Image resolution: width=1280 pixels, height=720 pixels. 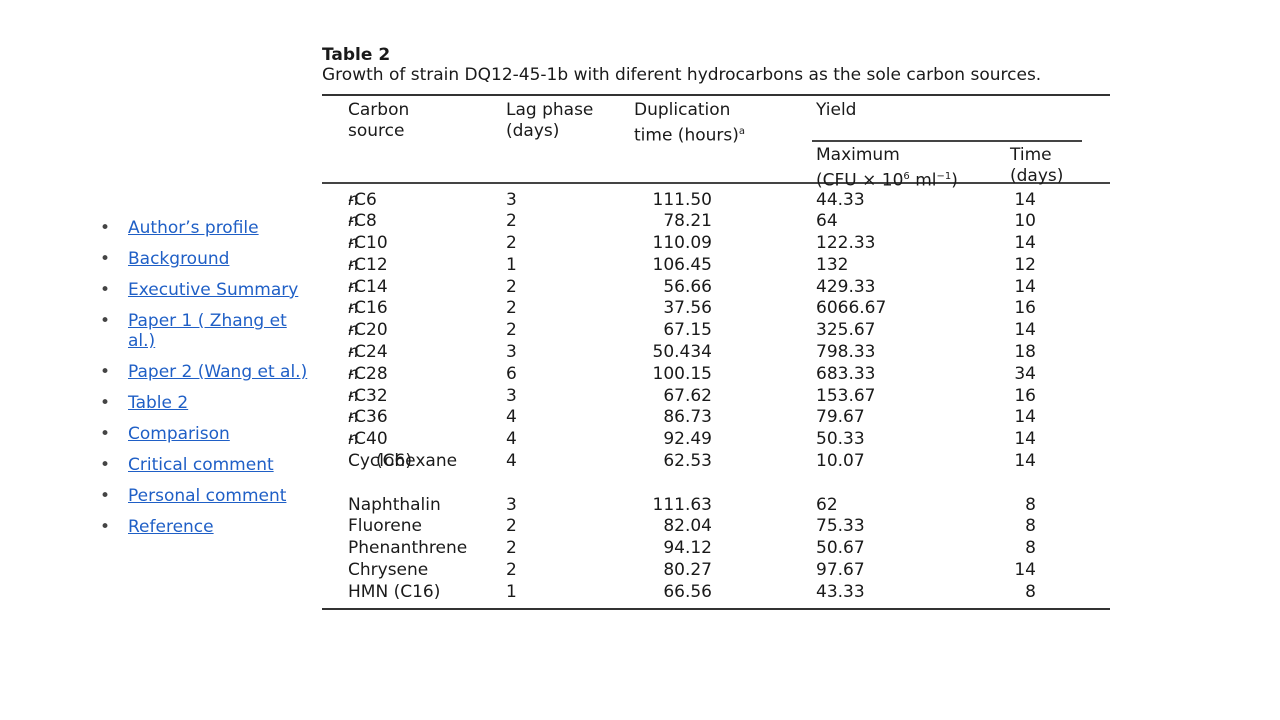 What do you see at coordinates (158, 403) in the screenshot?
I see `nav-link-table-2: Table 2` at bounding box center [158, 403].